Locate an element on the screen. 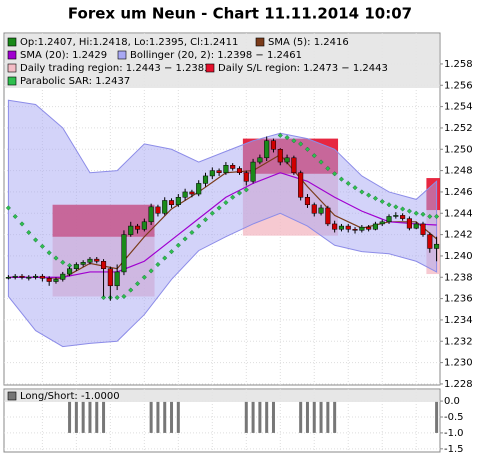  legend-label: Long/Short: -1.0000 is located at coordinates (70, 396).